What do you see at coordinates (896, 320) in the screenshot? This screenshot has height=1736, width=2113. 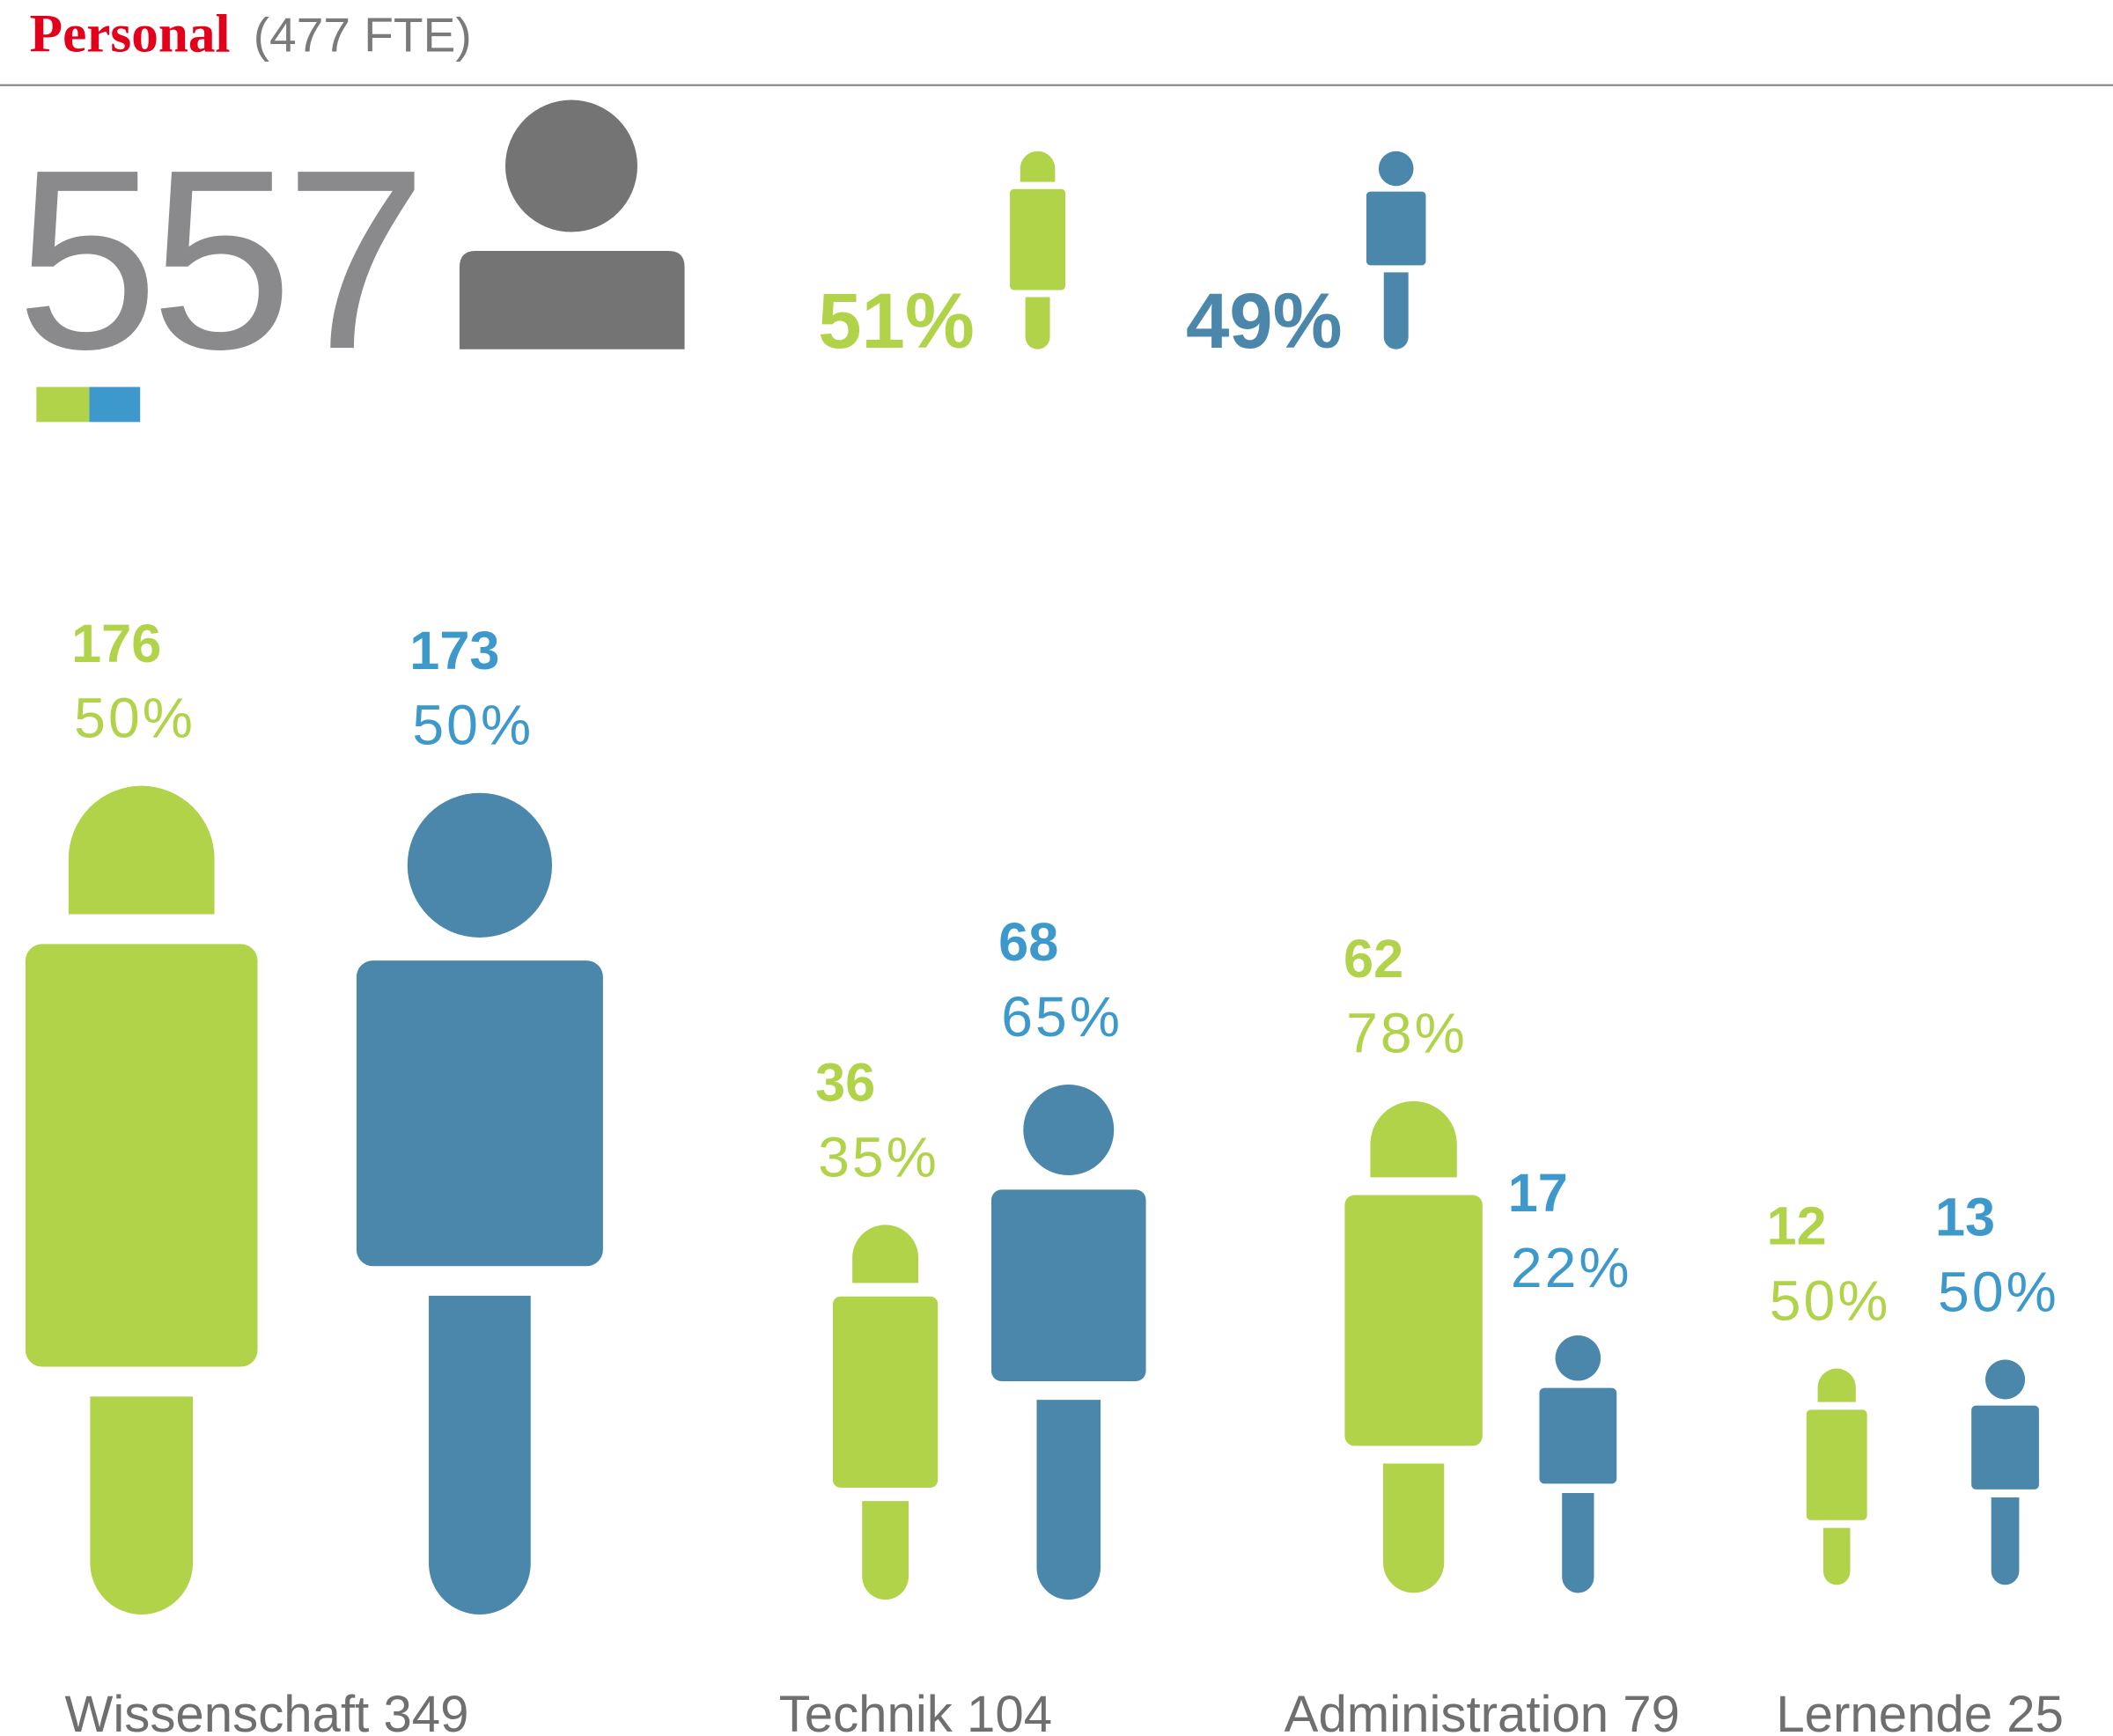 I see `share-label: 51%` at bounding box center [896, 320].